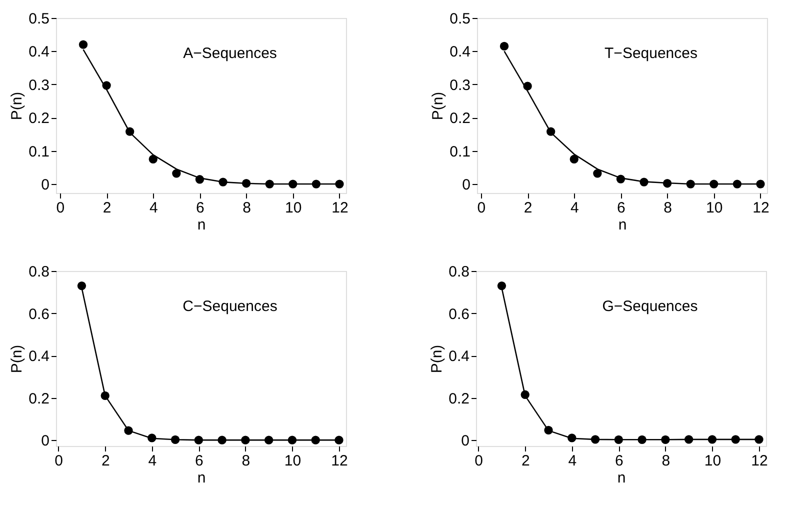 The width and height of the screenshot is (807, 518). I want to click on annotation: G−Sequences, so click(650, 306).